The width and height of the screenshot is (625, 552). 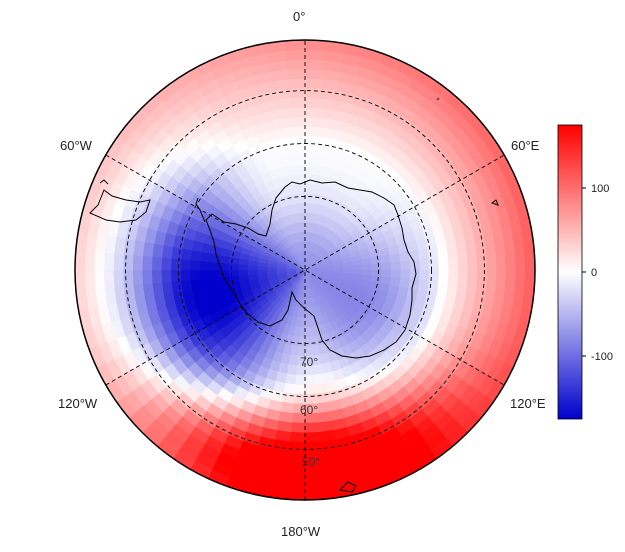 I want to click on lon-label-120e: 120°E, so click(x=528, y=403).